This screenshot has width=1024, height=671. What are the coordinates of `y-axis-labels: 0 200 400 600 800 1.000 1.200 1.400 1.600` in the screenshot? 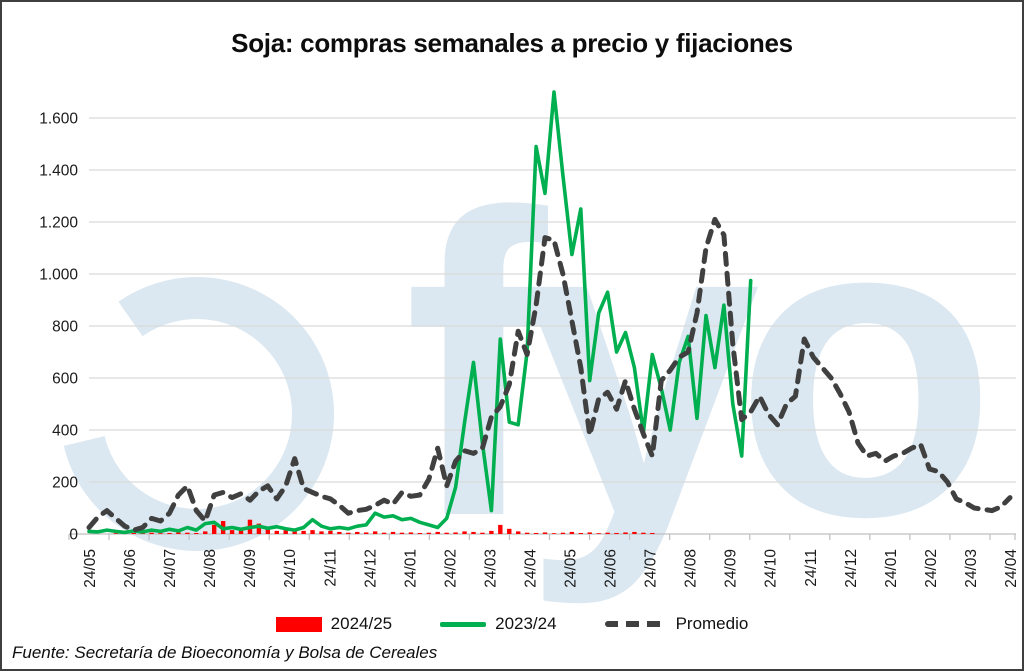 It's located at (58, 327).